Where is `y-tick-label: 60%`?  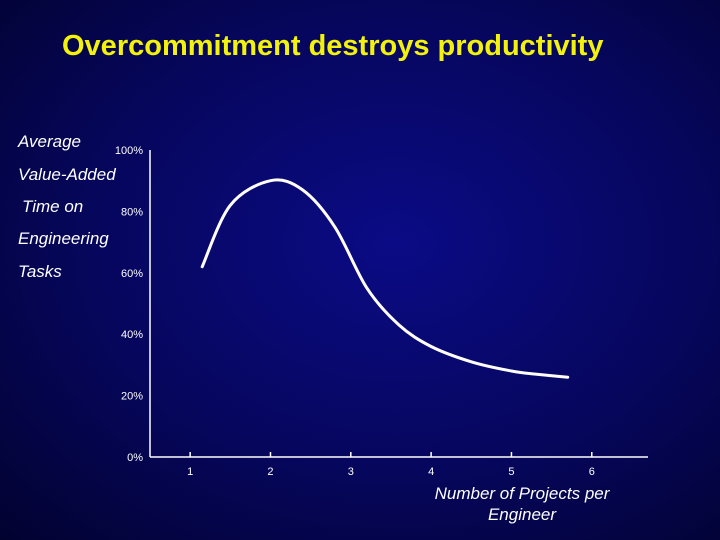
y-tick-label: 60% is located at coordinates (132, 274).